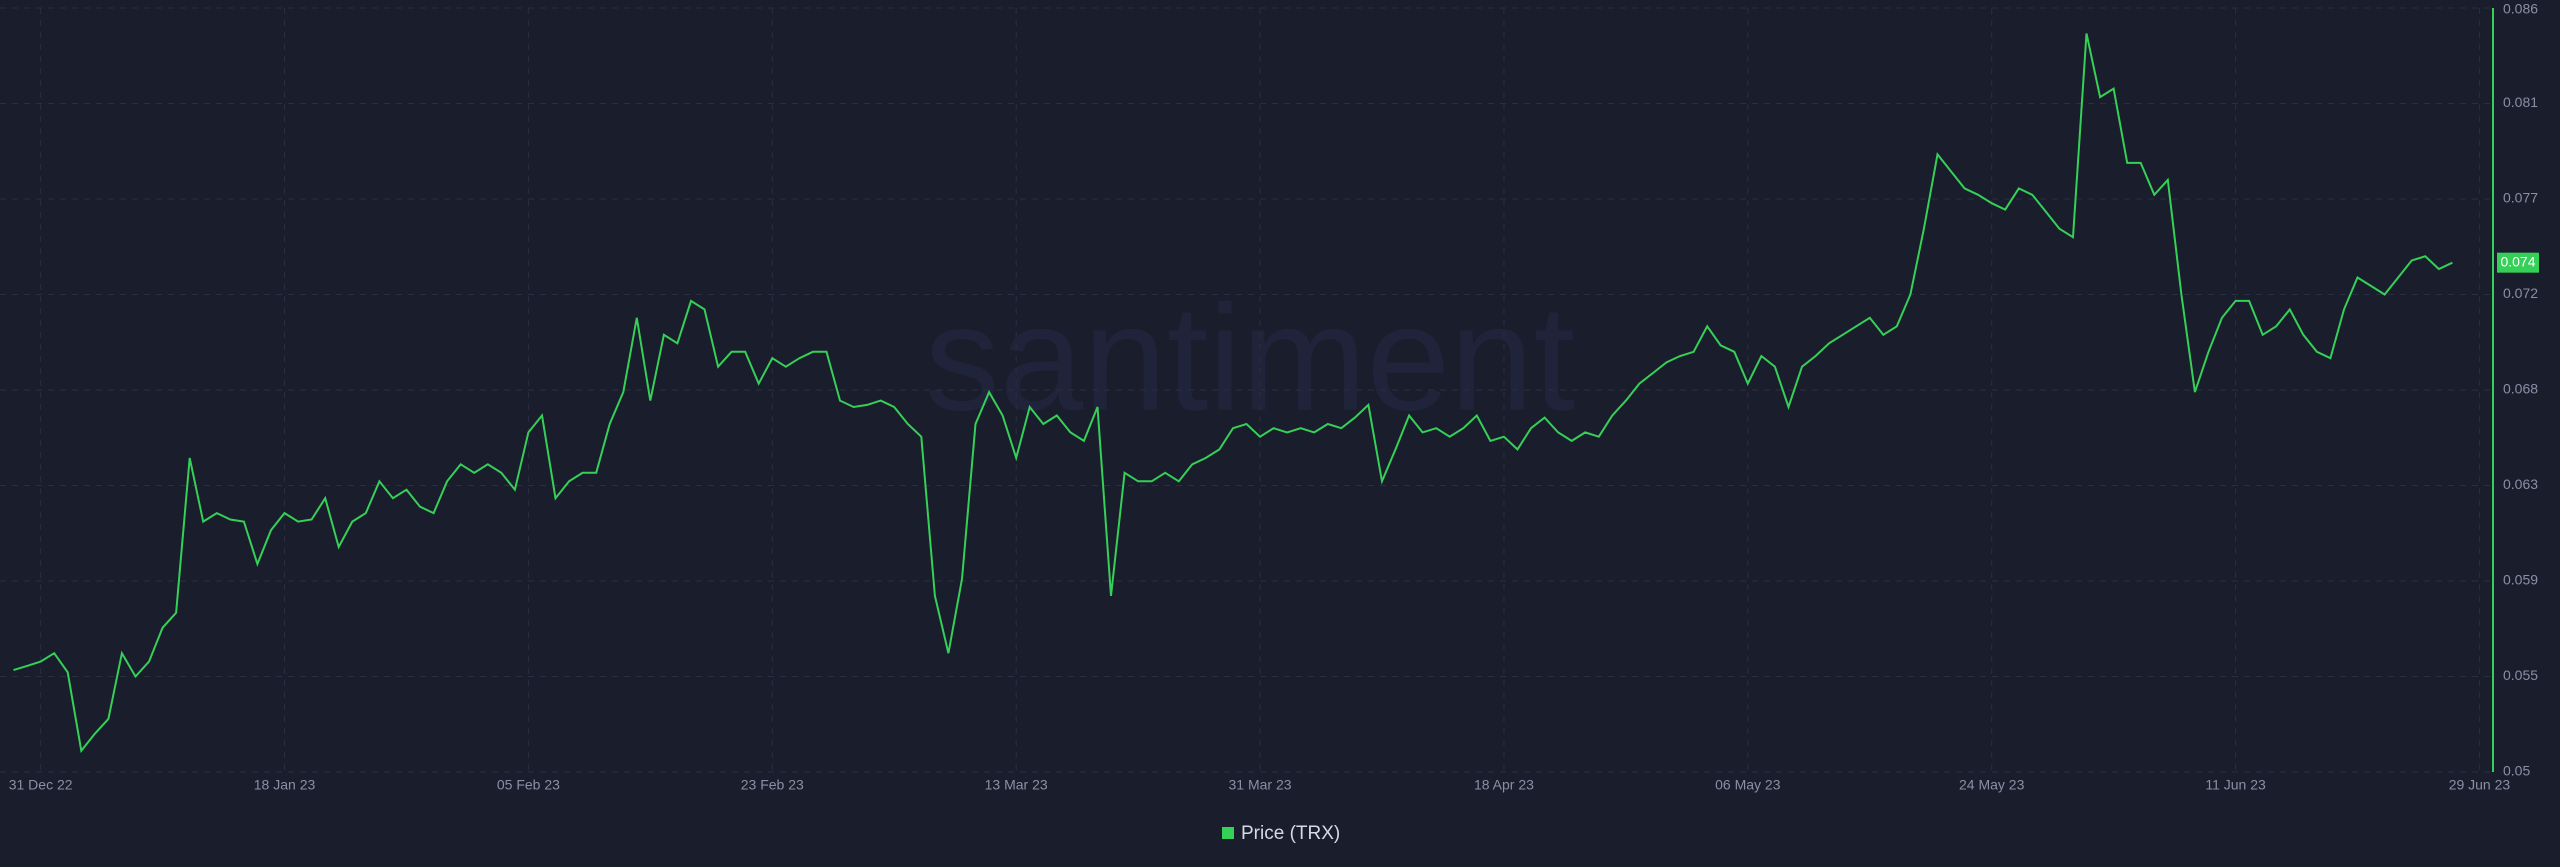 This screenshot has height=867, width=2560. Describe the element at coordinates (2516, 771) in the screenshot. I see `y-tick-label: 0.05` at that location.